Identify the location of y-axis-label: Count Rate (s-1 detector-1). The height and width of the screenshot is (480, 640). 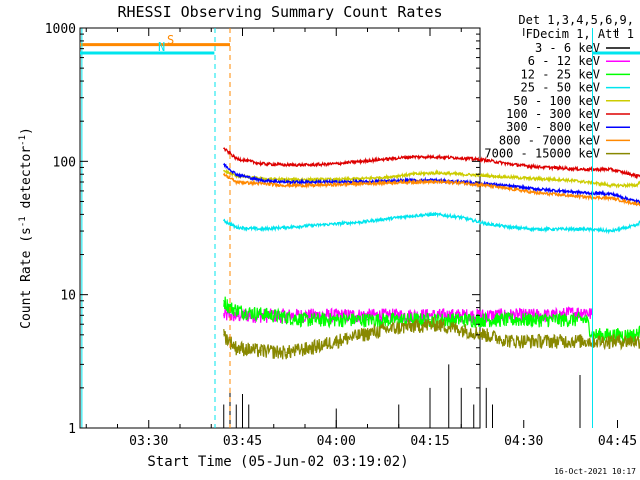
(26, 228).